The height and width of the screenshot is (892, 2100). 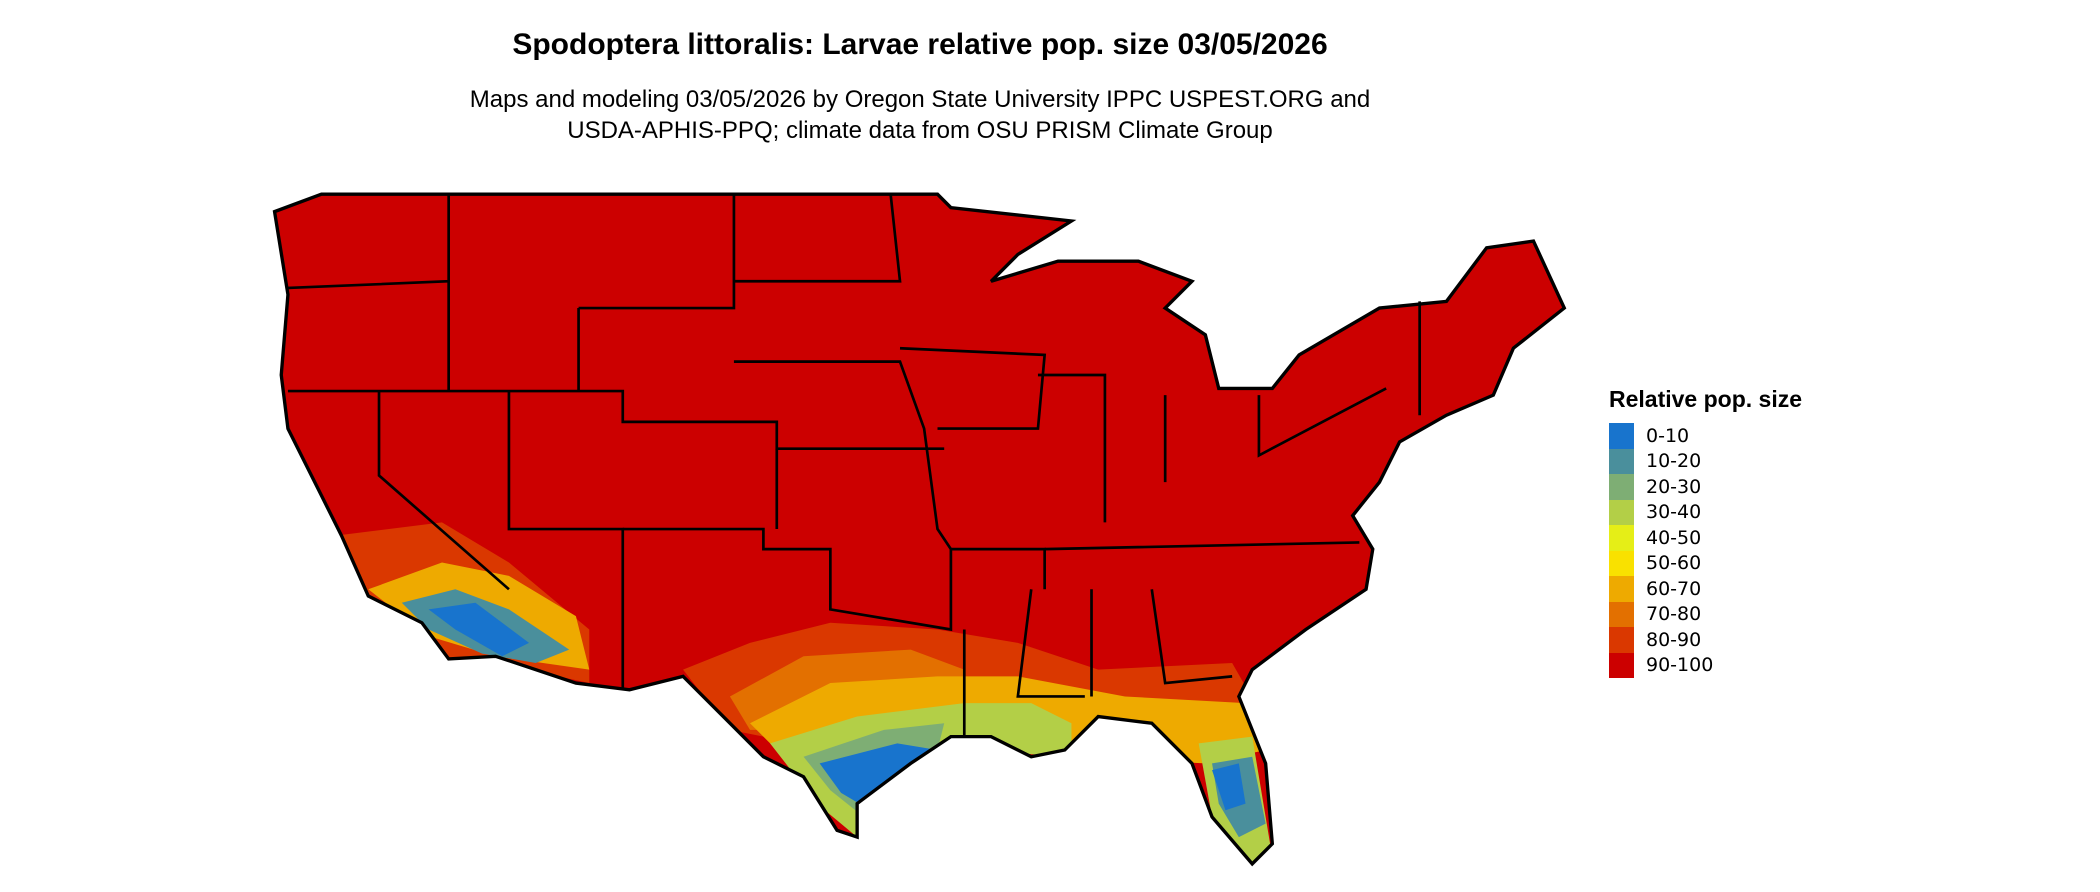 What do you see at coordinates (1674, 512) in the screenshot?
I see `legend-label: 30-40` at bounding box center [1674, 512].